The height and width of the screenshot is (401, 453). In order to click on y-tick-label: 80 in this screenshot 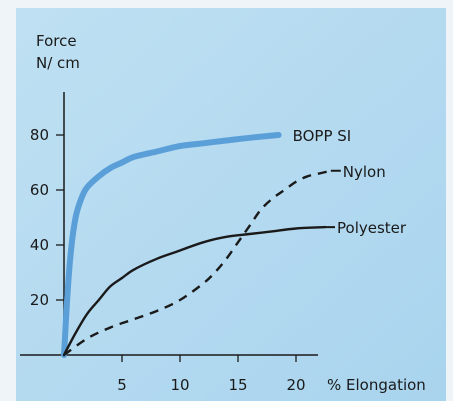, I will do `click(39, 135)`.